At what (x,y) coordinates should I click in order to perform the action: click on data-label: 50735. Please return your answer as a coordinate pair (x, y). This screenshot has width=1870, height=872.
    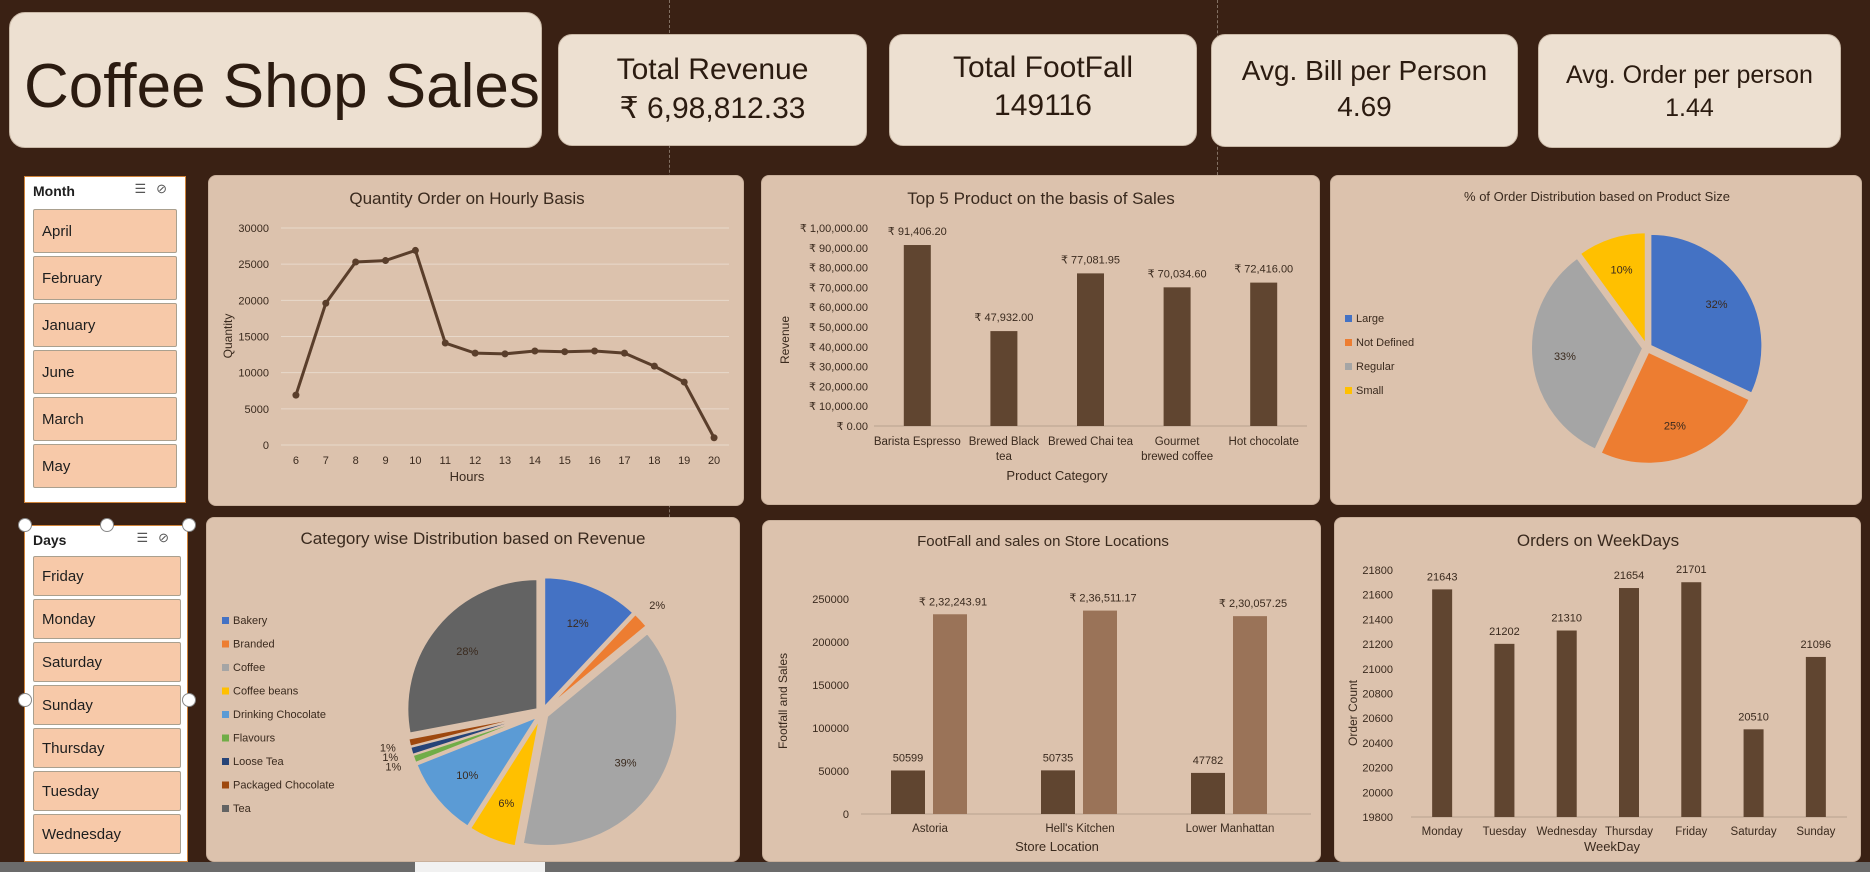
    Looking at the image, I should click on (1058, 758).